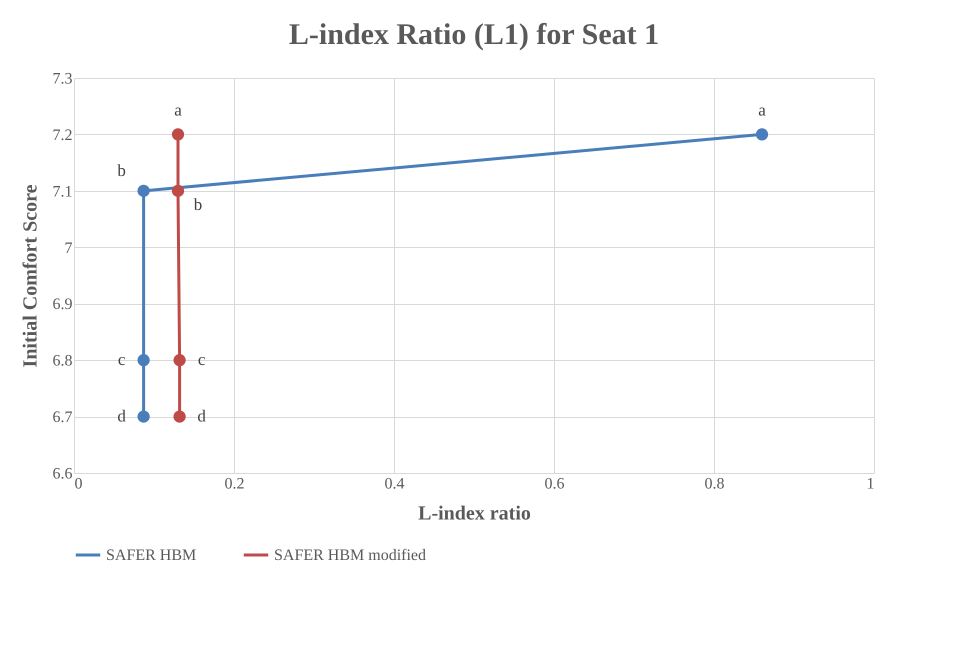  I want to click on chart-title: L-index Ratio (L1) for Seat 1, so click(474, 34).